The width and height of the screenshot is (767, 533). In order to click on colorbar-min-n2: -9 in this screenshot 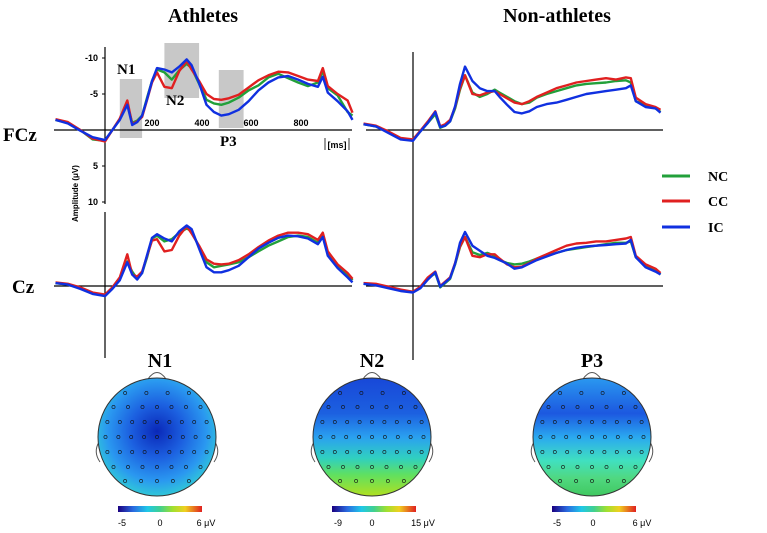, I will do `click(338, 523)`.